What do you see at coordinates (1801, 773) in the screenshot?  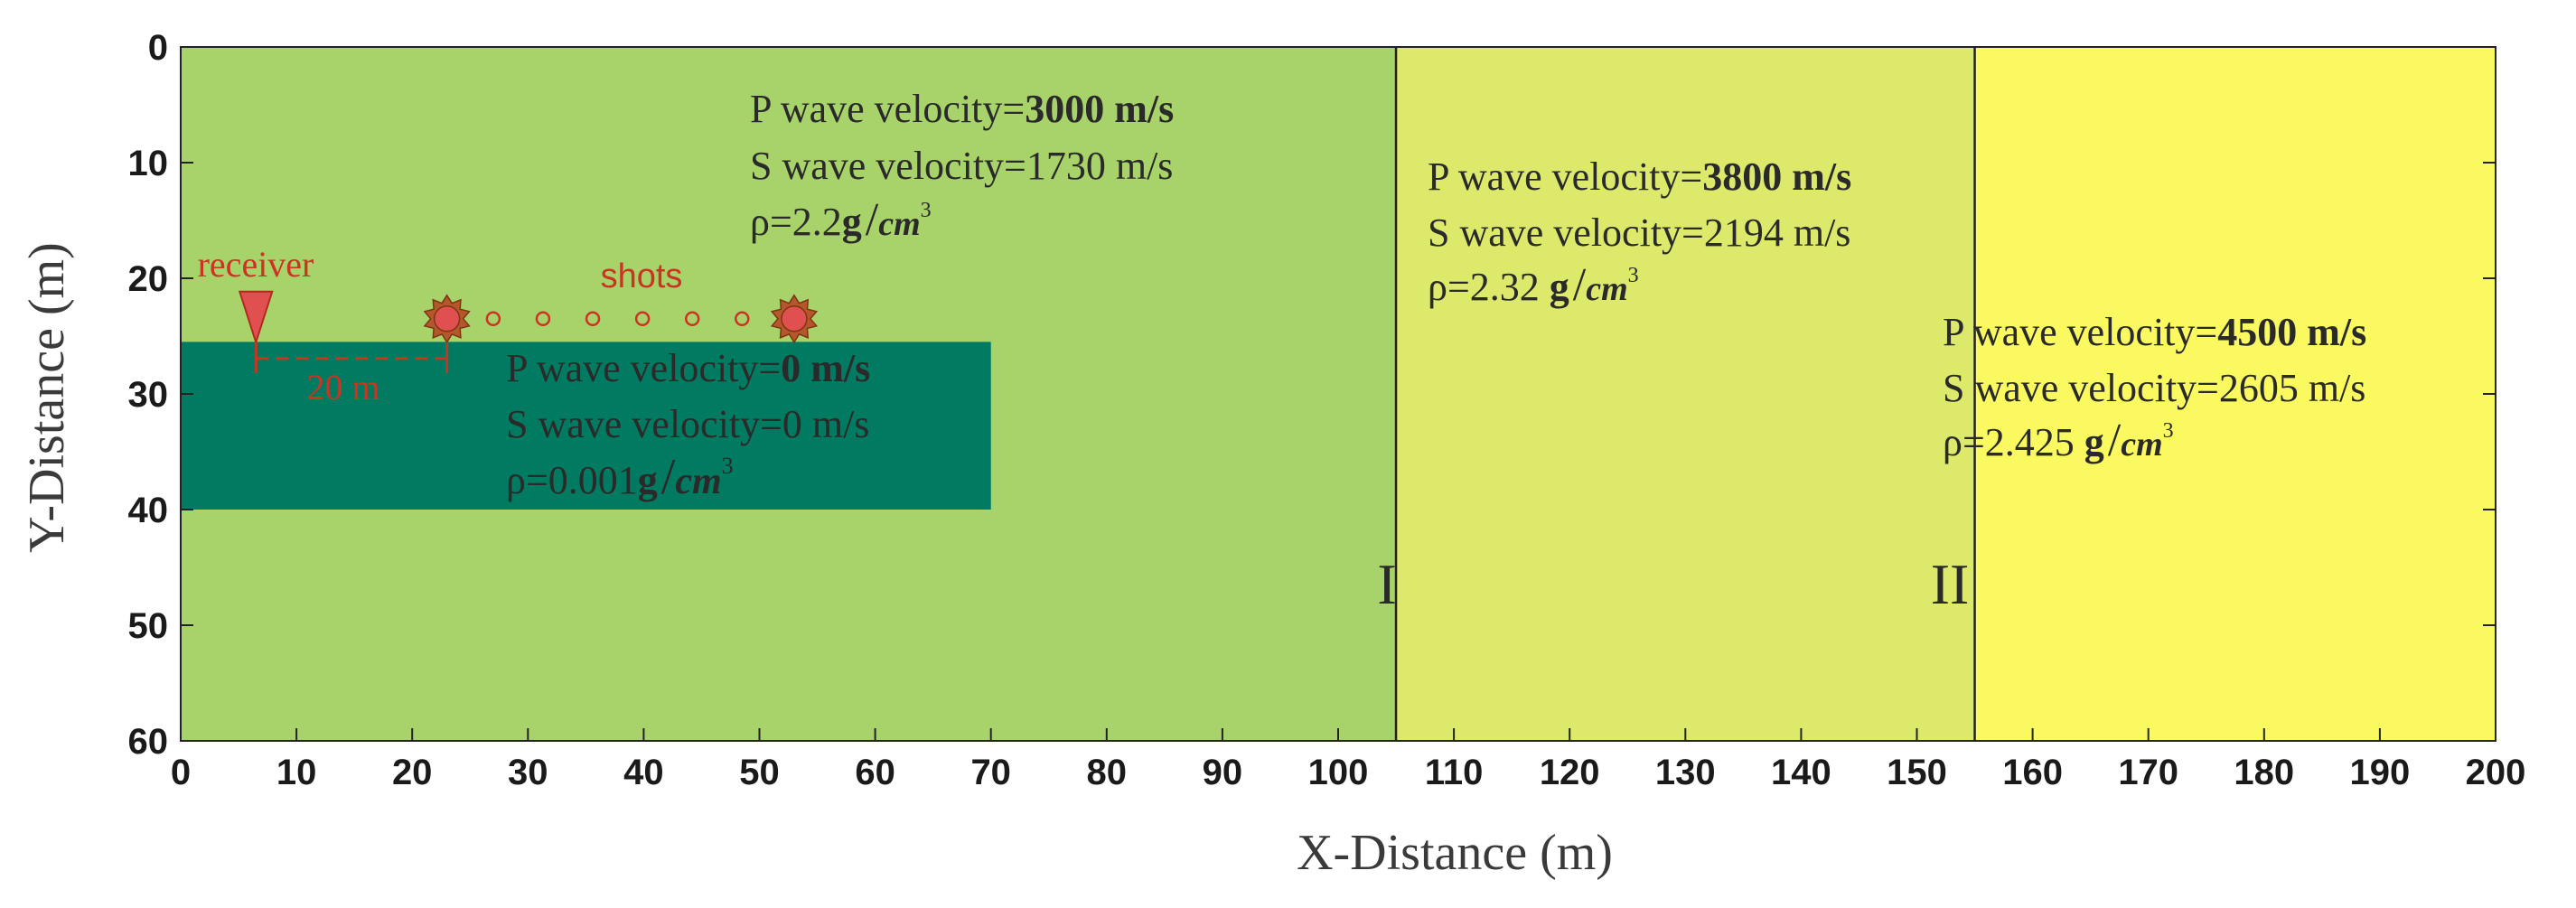 I see `x-tick-label: 140` at bounding box center [1801, 773].